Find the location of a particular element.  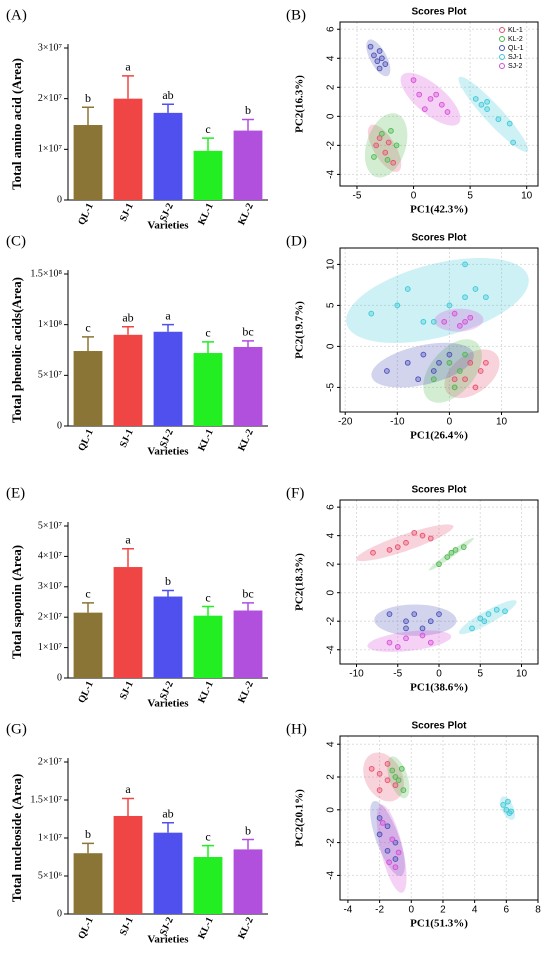

significance-letter: bc is located at coordinates (247, 332).